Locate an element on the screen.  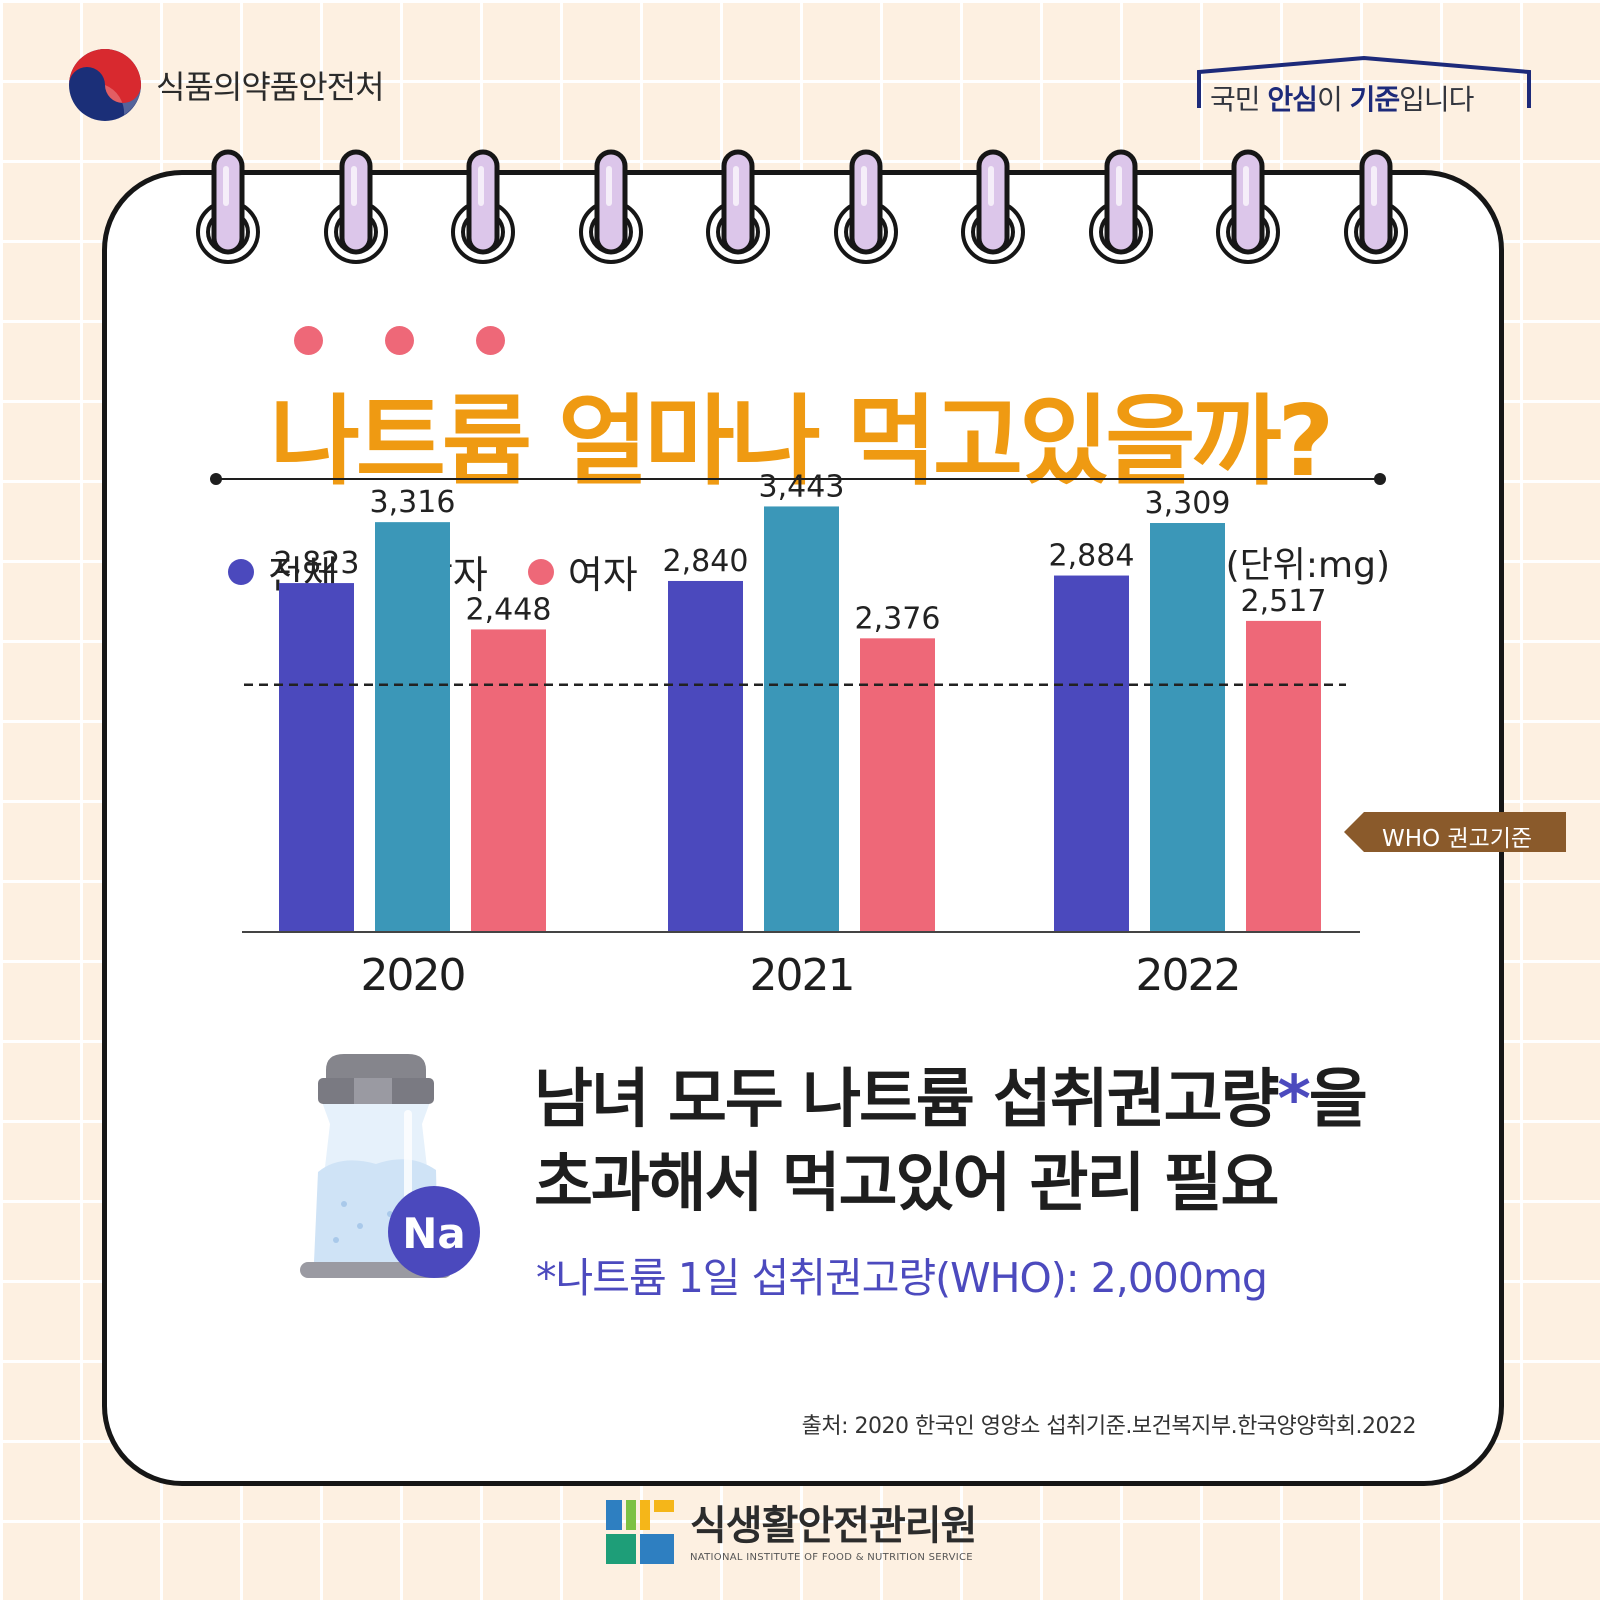
key-message: 남녀 모두 나트륨 섭취권고량*을 초과해서 먹고있어 관리 필요 is located at coordinates (984, 1142).